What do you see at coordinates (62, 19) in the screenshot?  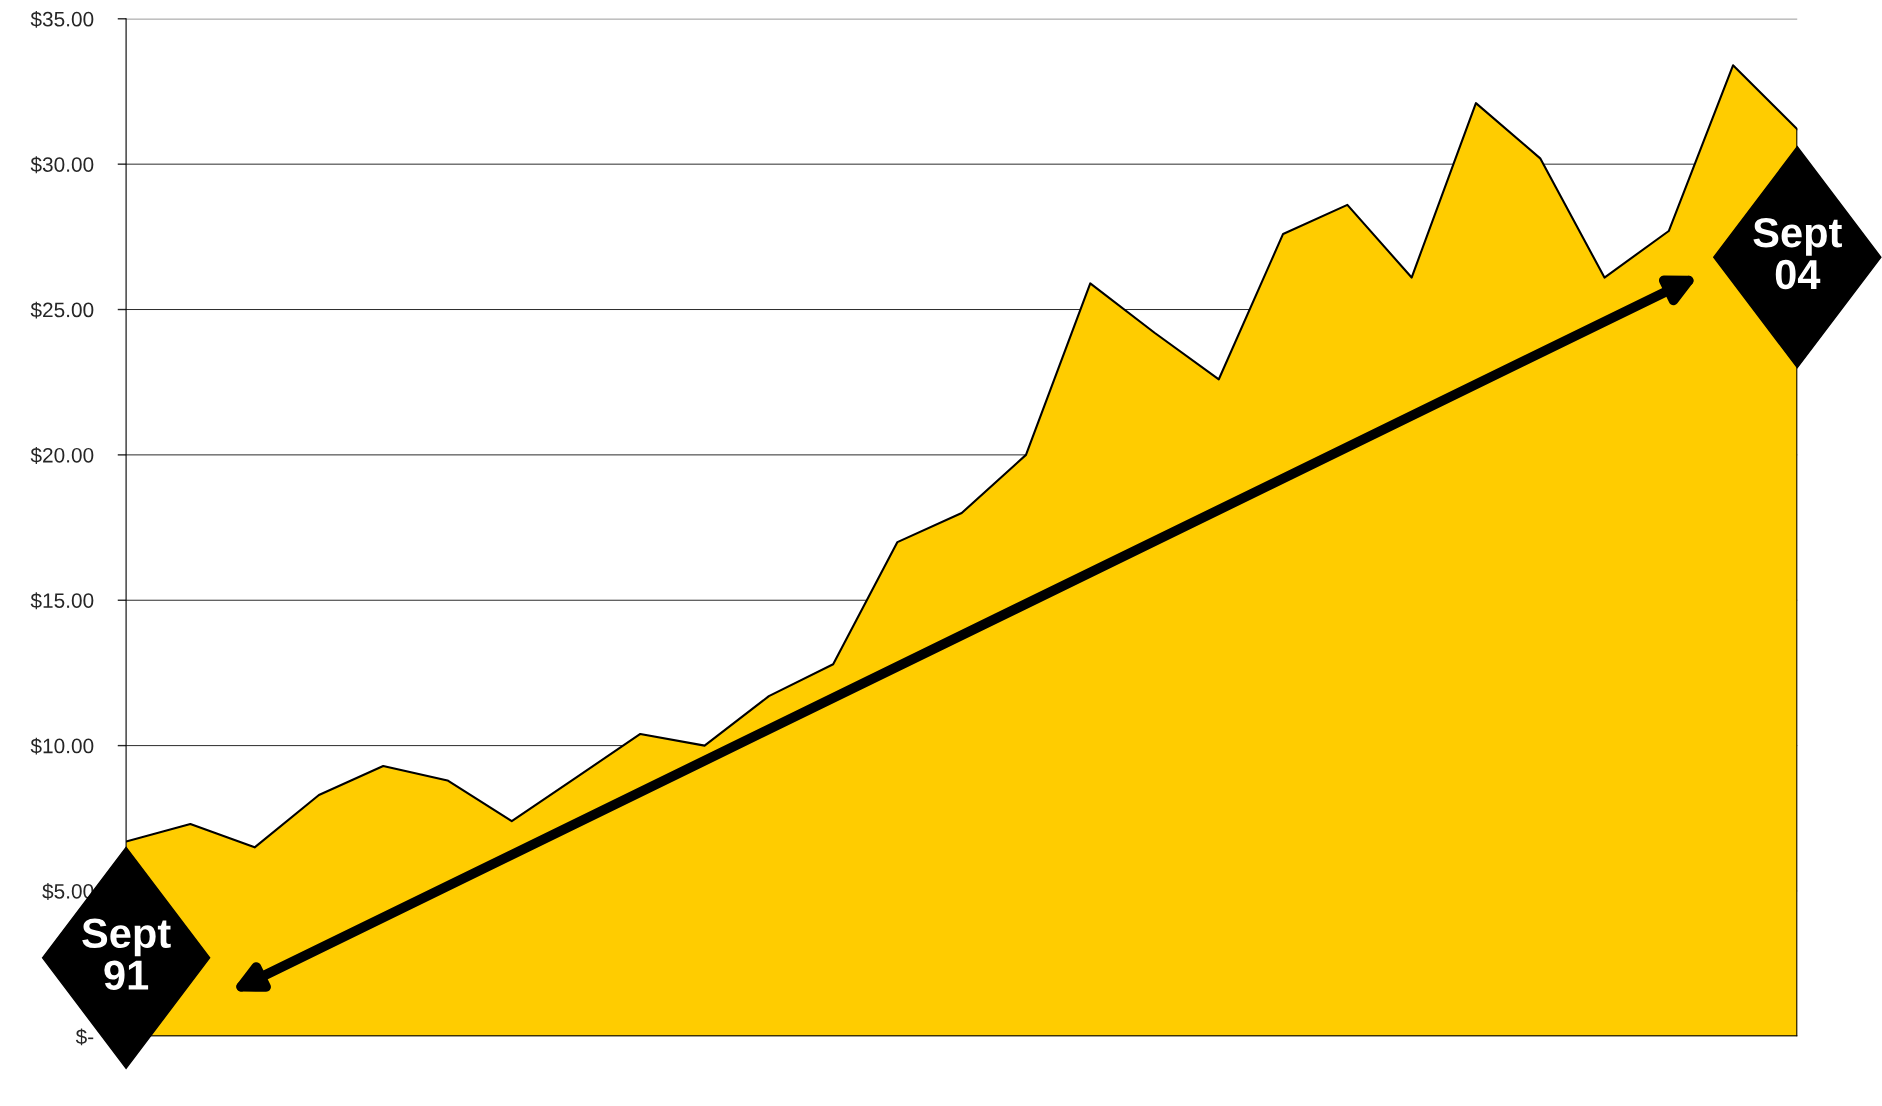 I see `y-tick-label: $35.00` at bounding box center [62, 19].